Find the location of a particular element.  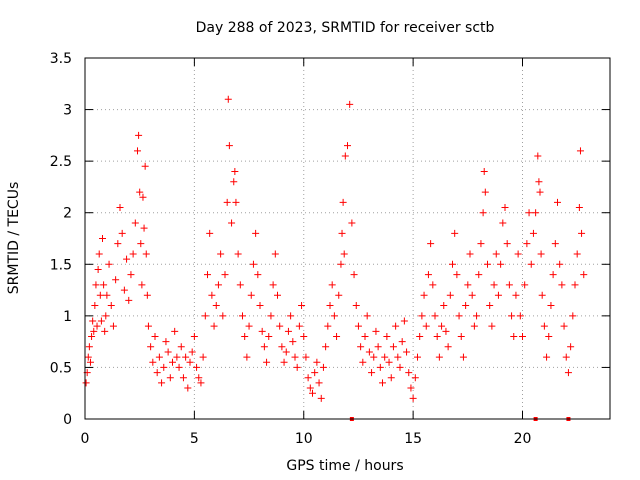

y-tick-label: 0.5 is located at coordinates (61, 368).